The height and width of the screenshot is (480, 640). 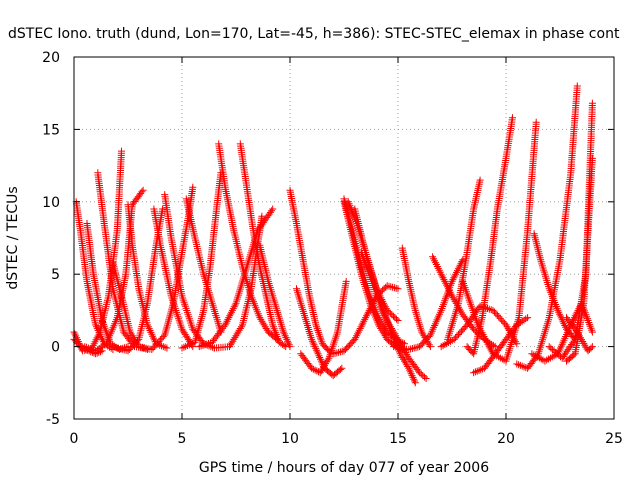 I want to click on y-tick-label: 5, so click(x=55, y=275).